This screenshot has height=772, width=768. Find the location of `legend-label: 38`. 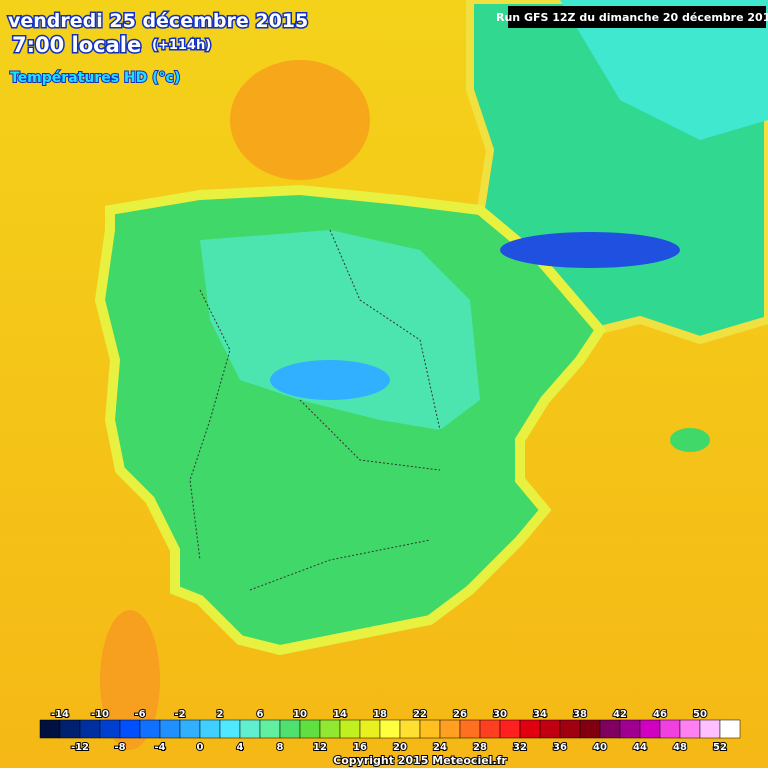

legend-label: 38 is located at coordinates (580, 714).